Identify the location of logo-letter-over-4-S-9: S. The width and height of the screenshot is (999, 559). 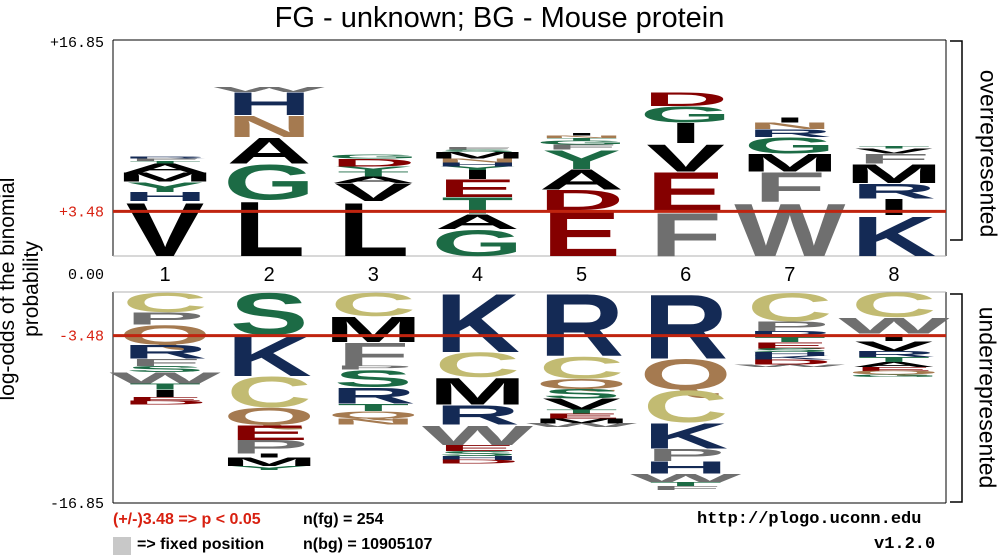
(477, 151).